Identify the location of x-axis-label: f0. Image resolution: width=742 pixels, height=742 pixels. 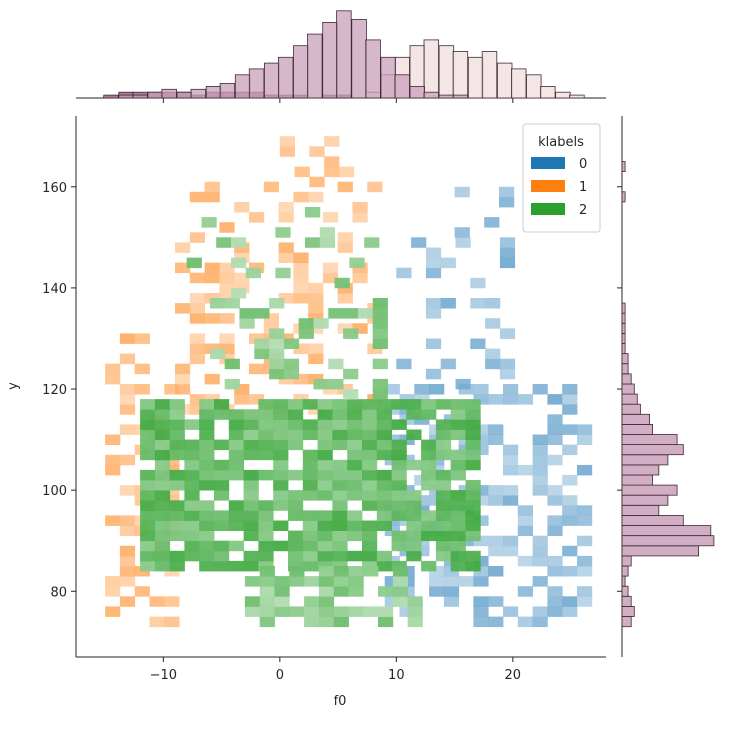
(340, 701).